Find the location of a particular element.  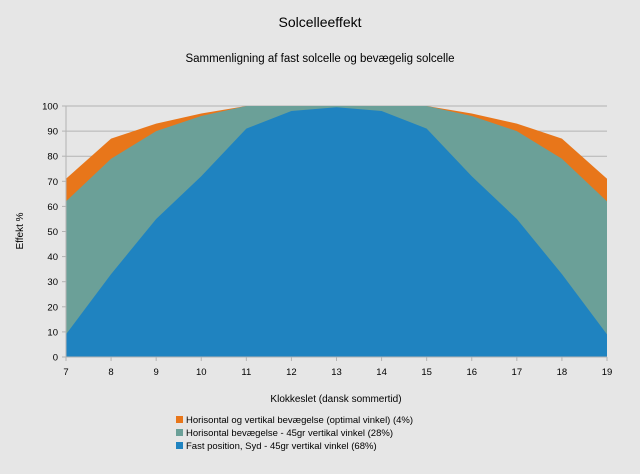

y-tick-label: 30 is located at coordinates (52, 282).